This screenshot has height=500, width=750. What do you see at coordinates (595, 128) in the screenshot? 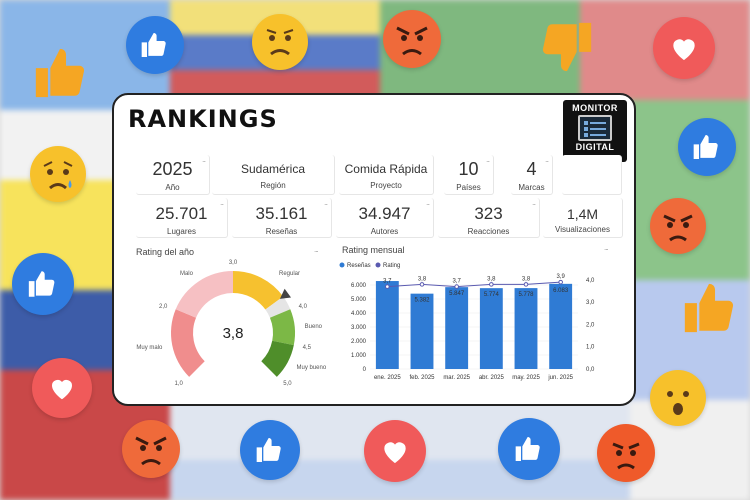
I see `monitor-icon` at bounding box center [595, 128].